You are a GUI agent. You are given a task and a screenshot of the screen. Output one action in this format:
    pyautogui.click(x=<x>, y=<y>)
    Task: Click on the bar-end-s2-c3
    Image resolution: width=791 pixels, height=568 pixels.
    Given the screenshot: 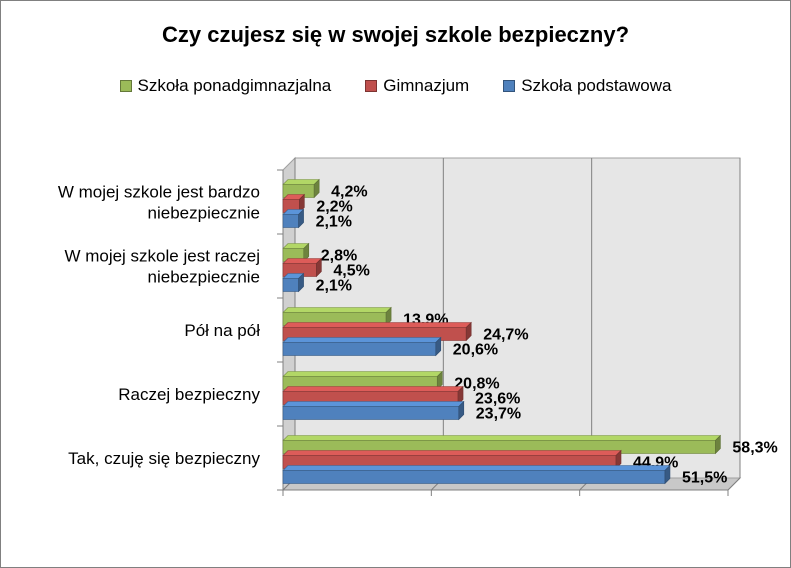 What is the action you would take?
    pyautogui.click(x=461, y=410)
    